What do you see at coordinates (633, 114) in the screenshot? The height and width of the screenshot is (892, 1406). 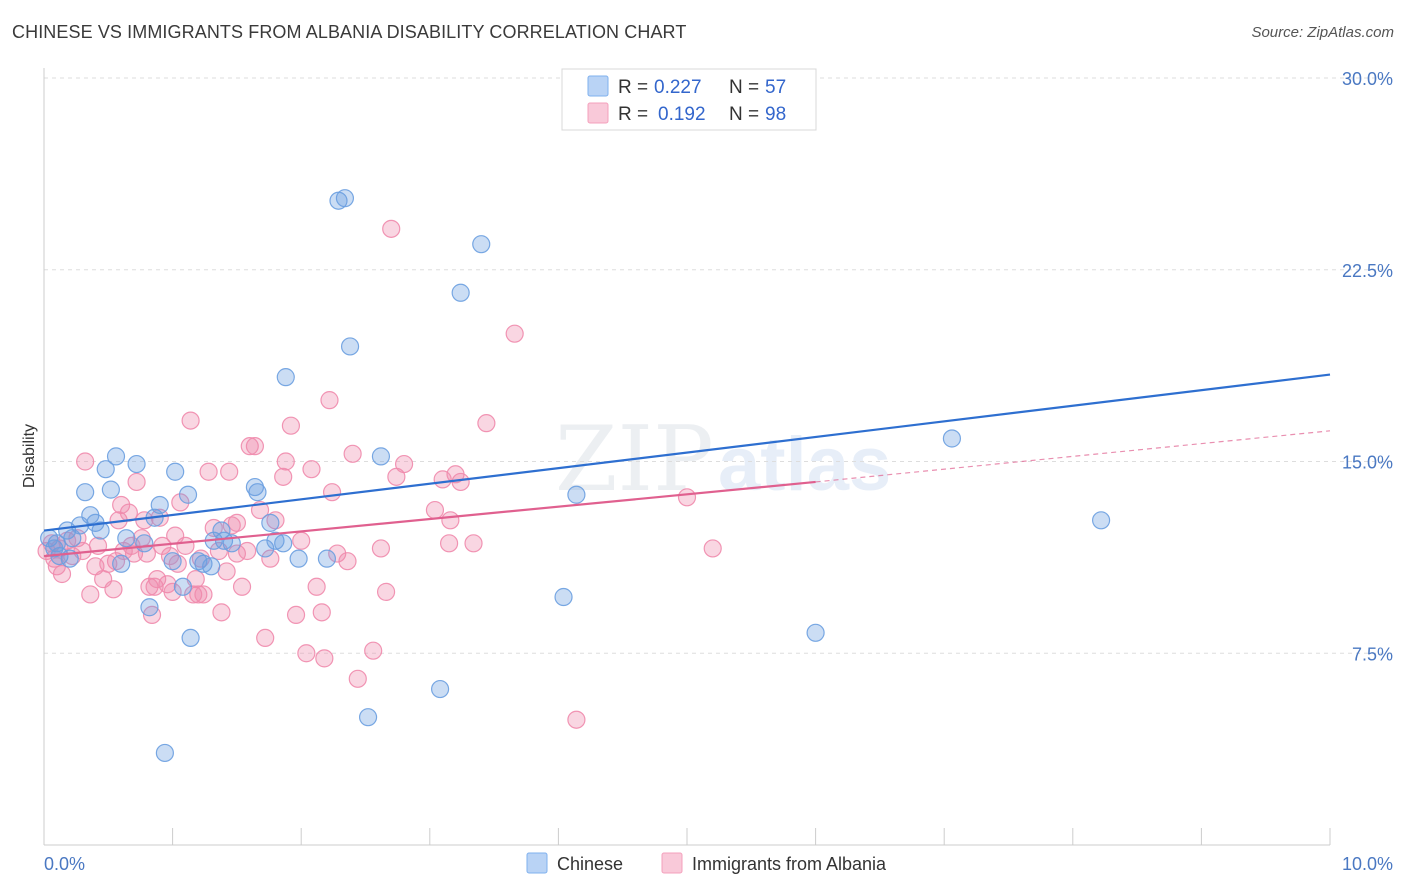 I see `legend-r-label-albania: R =` at bounding box center [633, 114].